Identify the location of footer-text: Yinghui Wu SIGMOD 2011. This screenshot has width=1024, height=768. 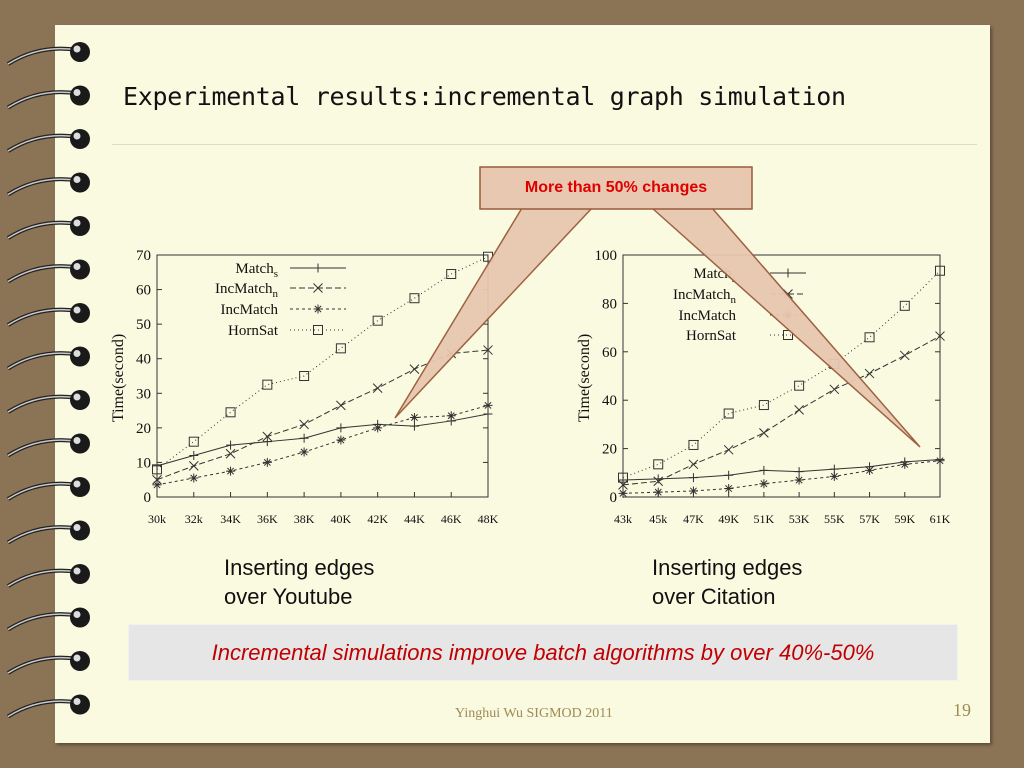
(534, 713).